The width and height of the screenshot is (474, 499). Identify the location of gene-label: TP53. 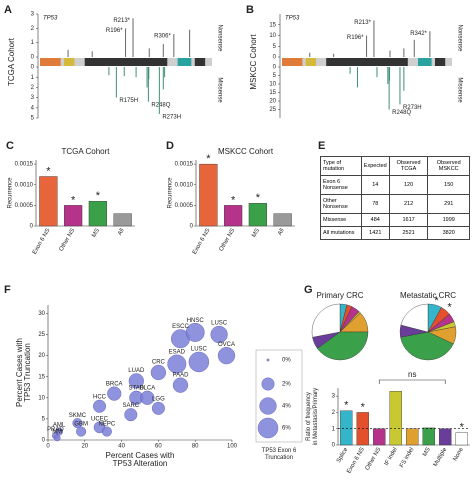
(292, 19).